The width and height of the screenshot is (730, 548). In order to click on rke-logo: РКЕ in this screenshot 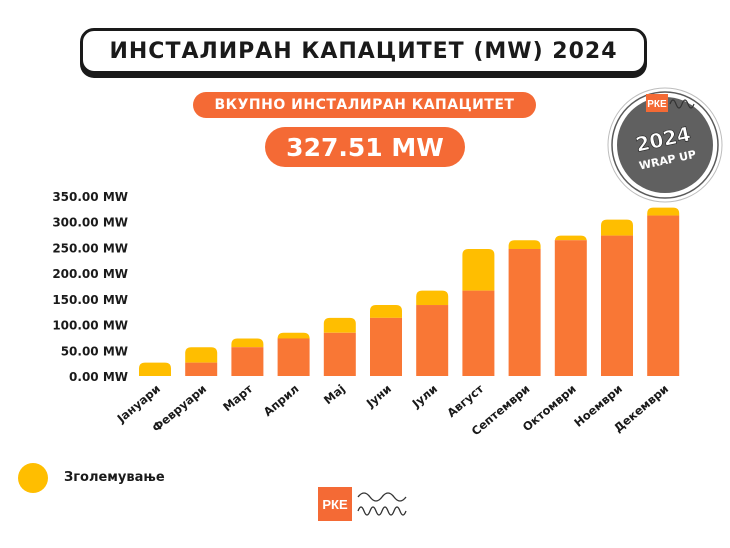, I will do `click(362, 504)`.